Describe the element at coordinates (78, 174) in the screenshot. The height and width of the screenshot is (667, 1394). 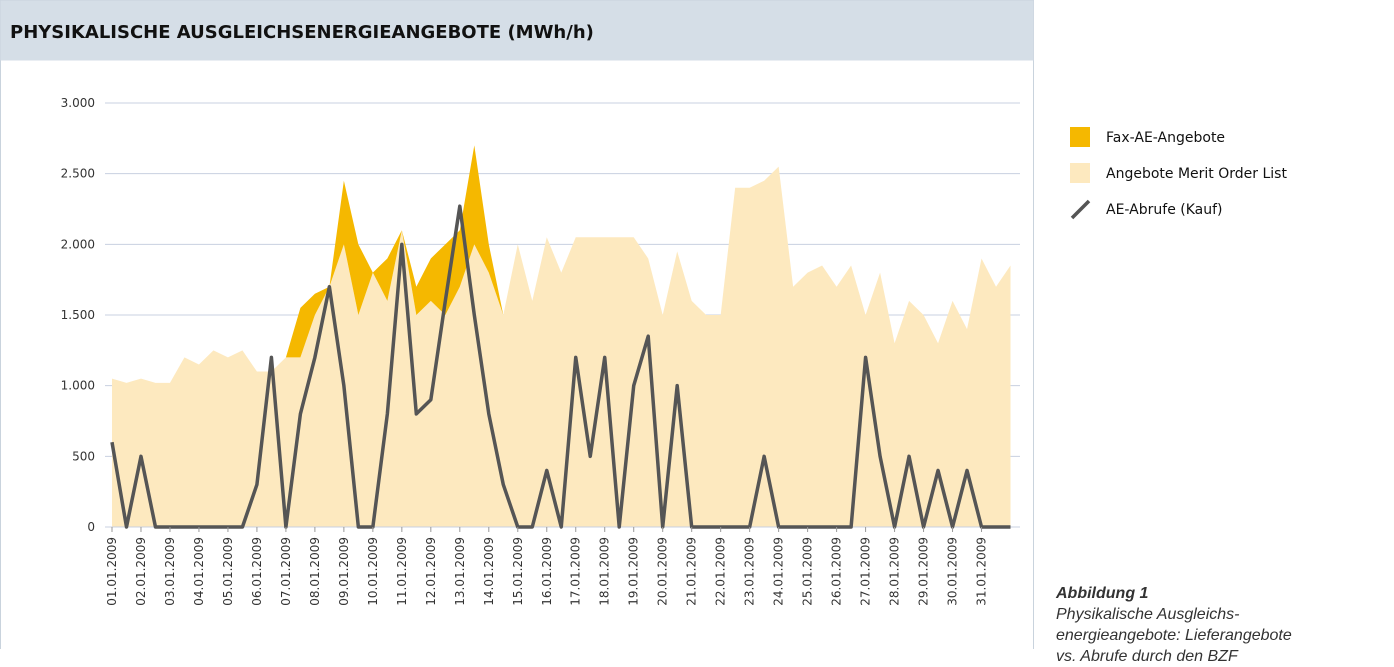
I see `y-tick-label: 2.500` at that location.